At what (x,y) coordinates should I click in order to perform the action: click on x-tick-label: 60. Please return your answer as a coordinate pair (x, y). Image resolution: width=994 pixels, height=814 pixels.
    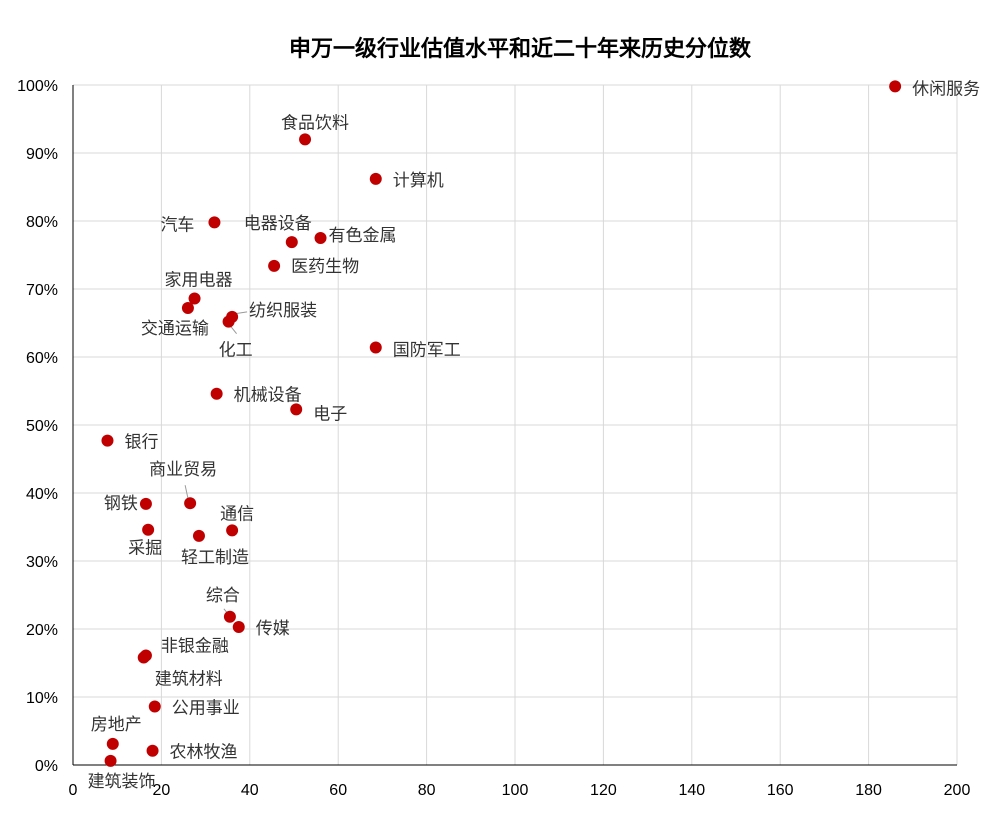
    Looking at the image, I should click on (338, 790).